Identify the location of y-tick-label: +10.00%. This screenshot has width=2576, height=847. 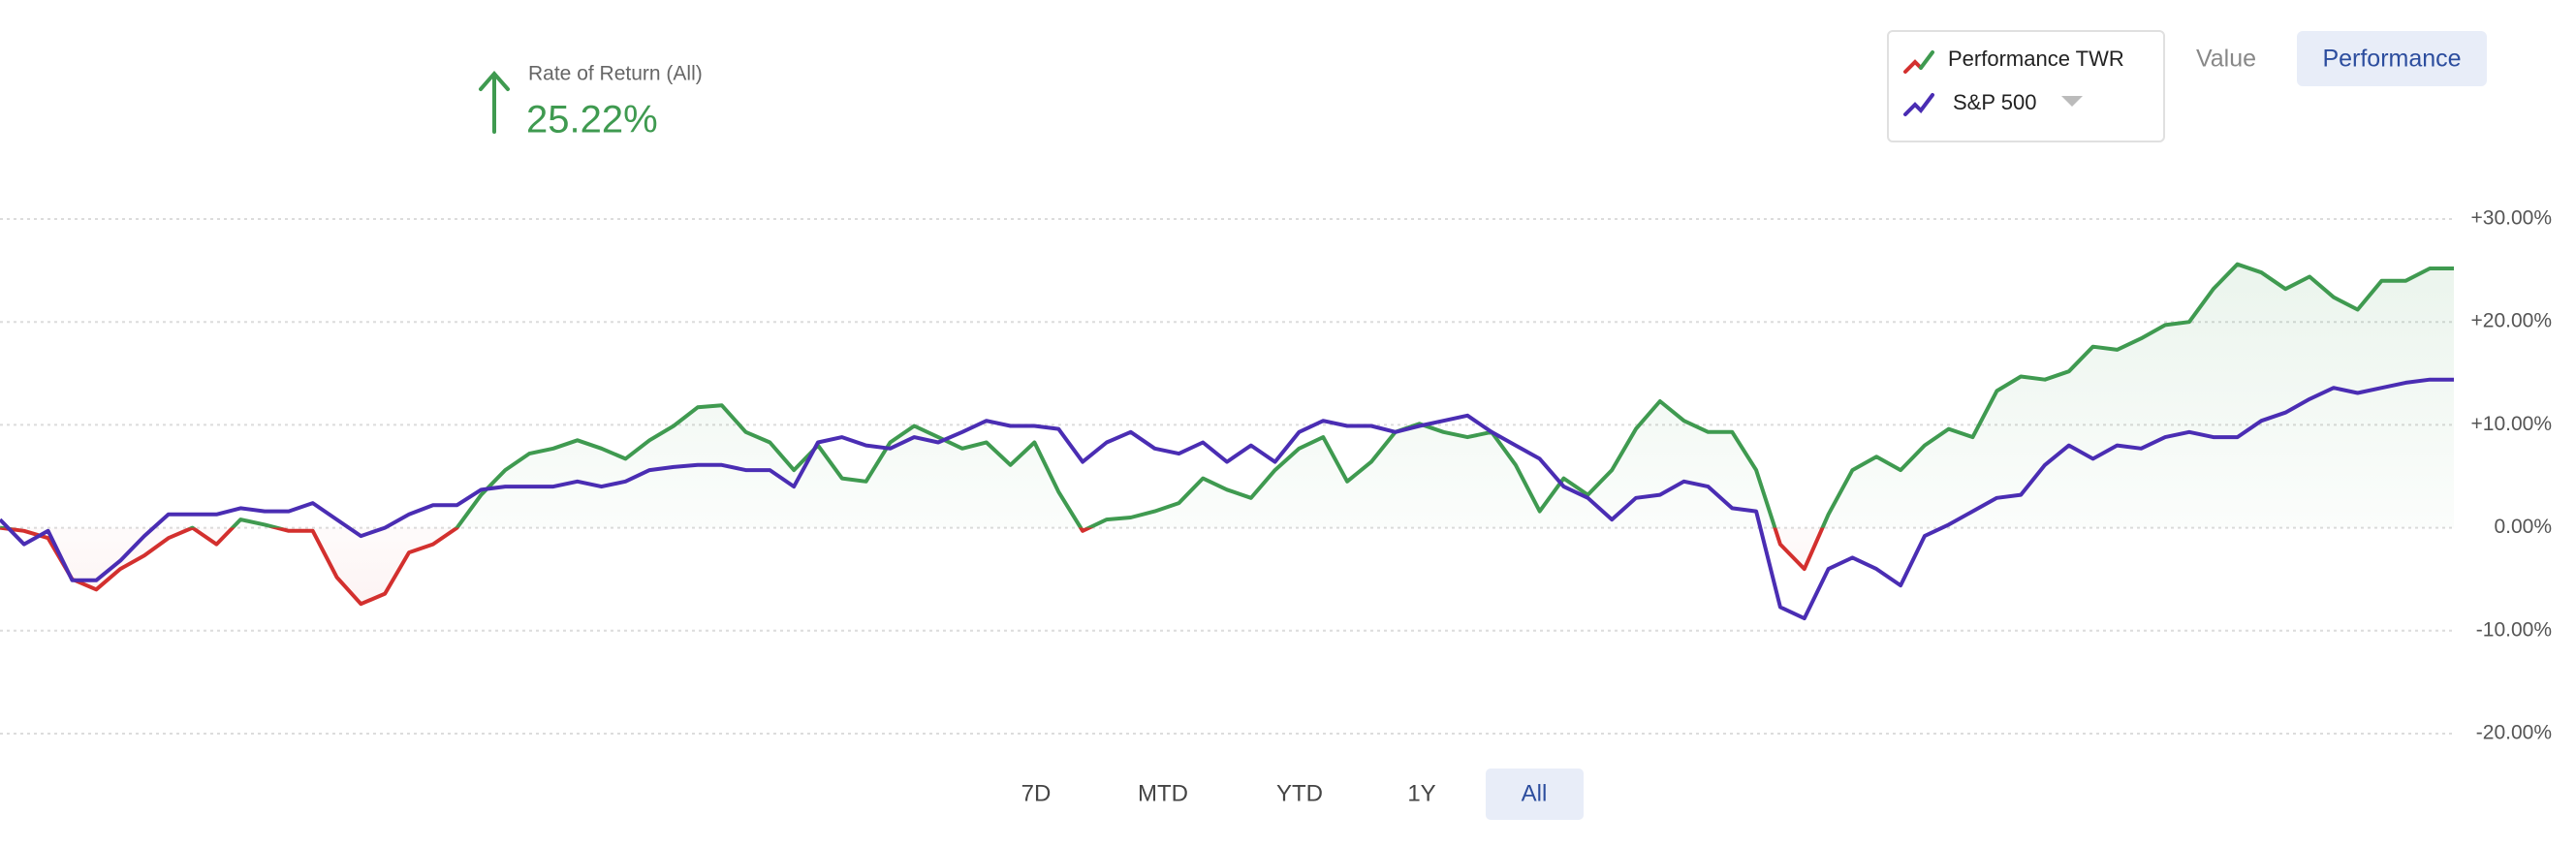
(2512, 424).